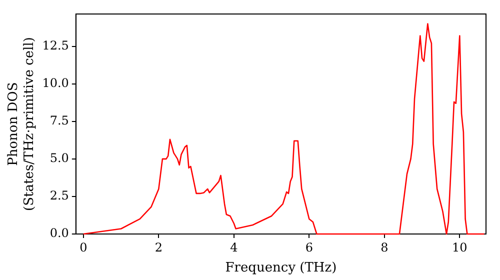 The width and height of the screenshot is (500, 280). I want to click on x-tick-label: 4, so click(234, 247).